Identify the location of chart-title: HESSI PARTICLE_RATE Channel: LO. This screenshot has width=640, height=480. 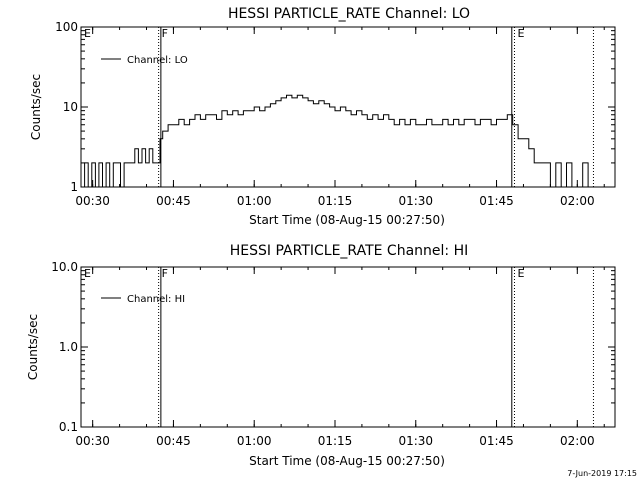
(349, 14).